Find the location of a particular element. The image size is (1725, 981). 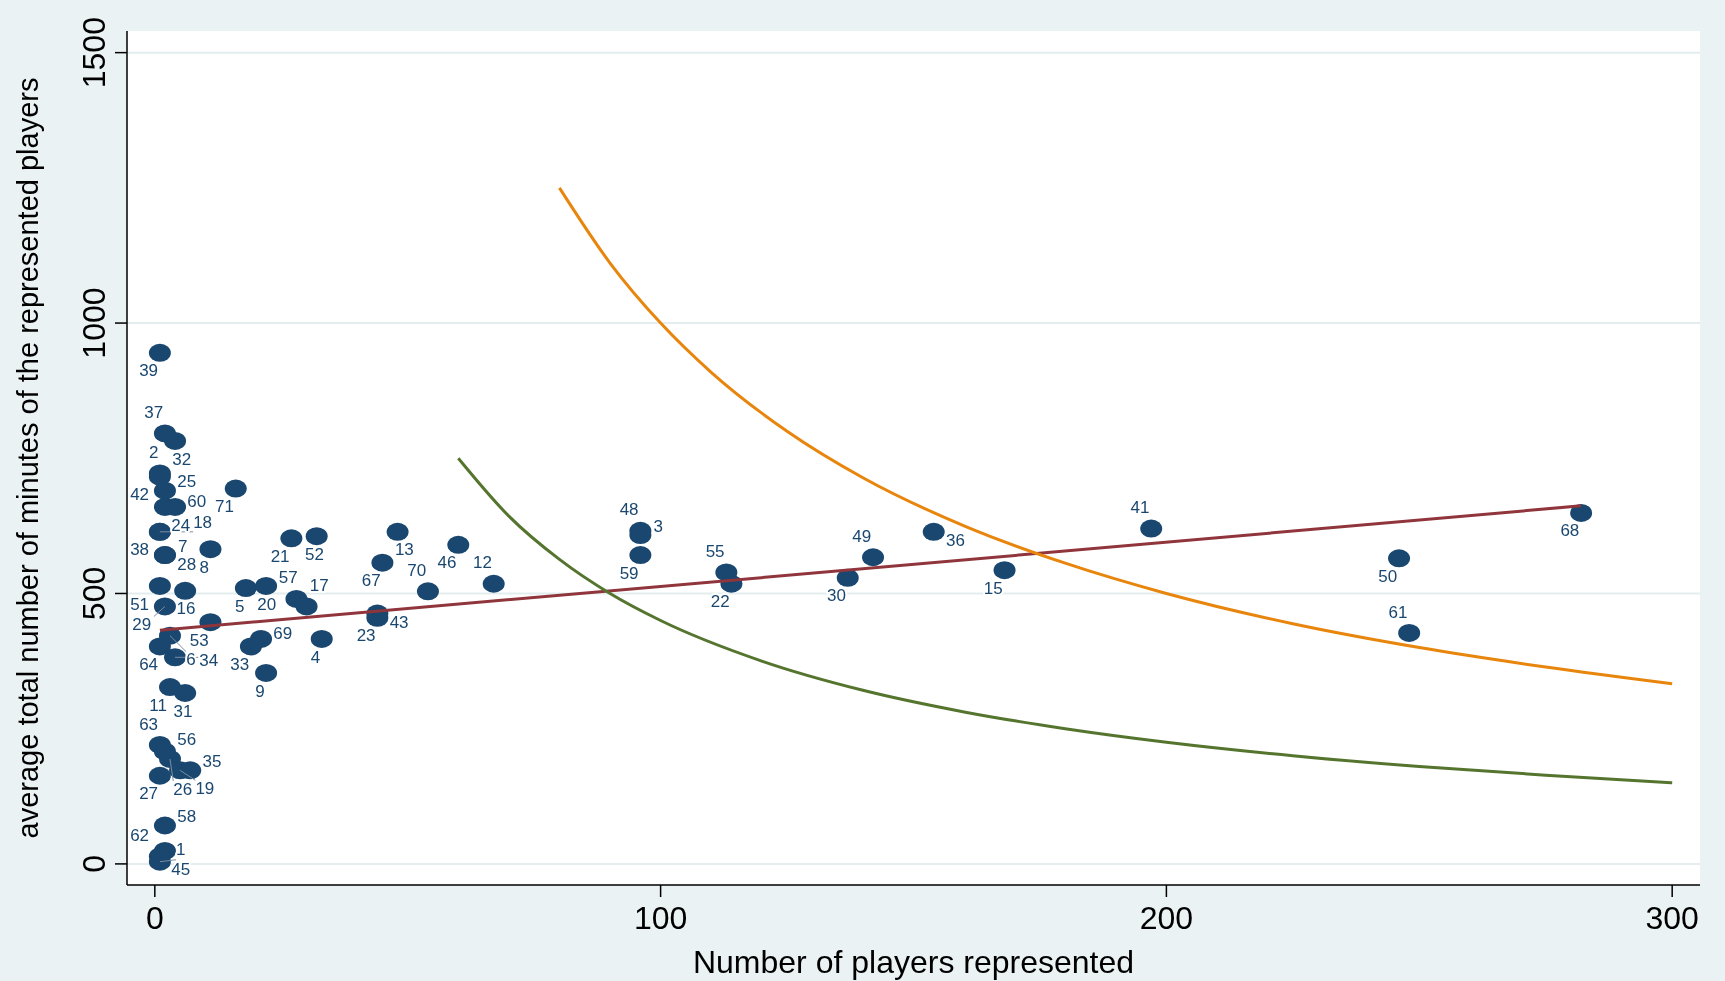

y-tick-label: 0 is located at coordinates (94, 864).